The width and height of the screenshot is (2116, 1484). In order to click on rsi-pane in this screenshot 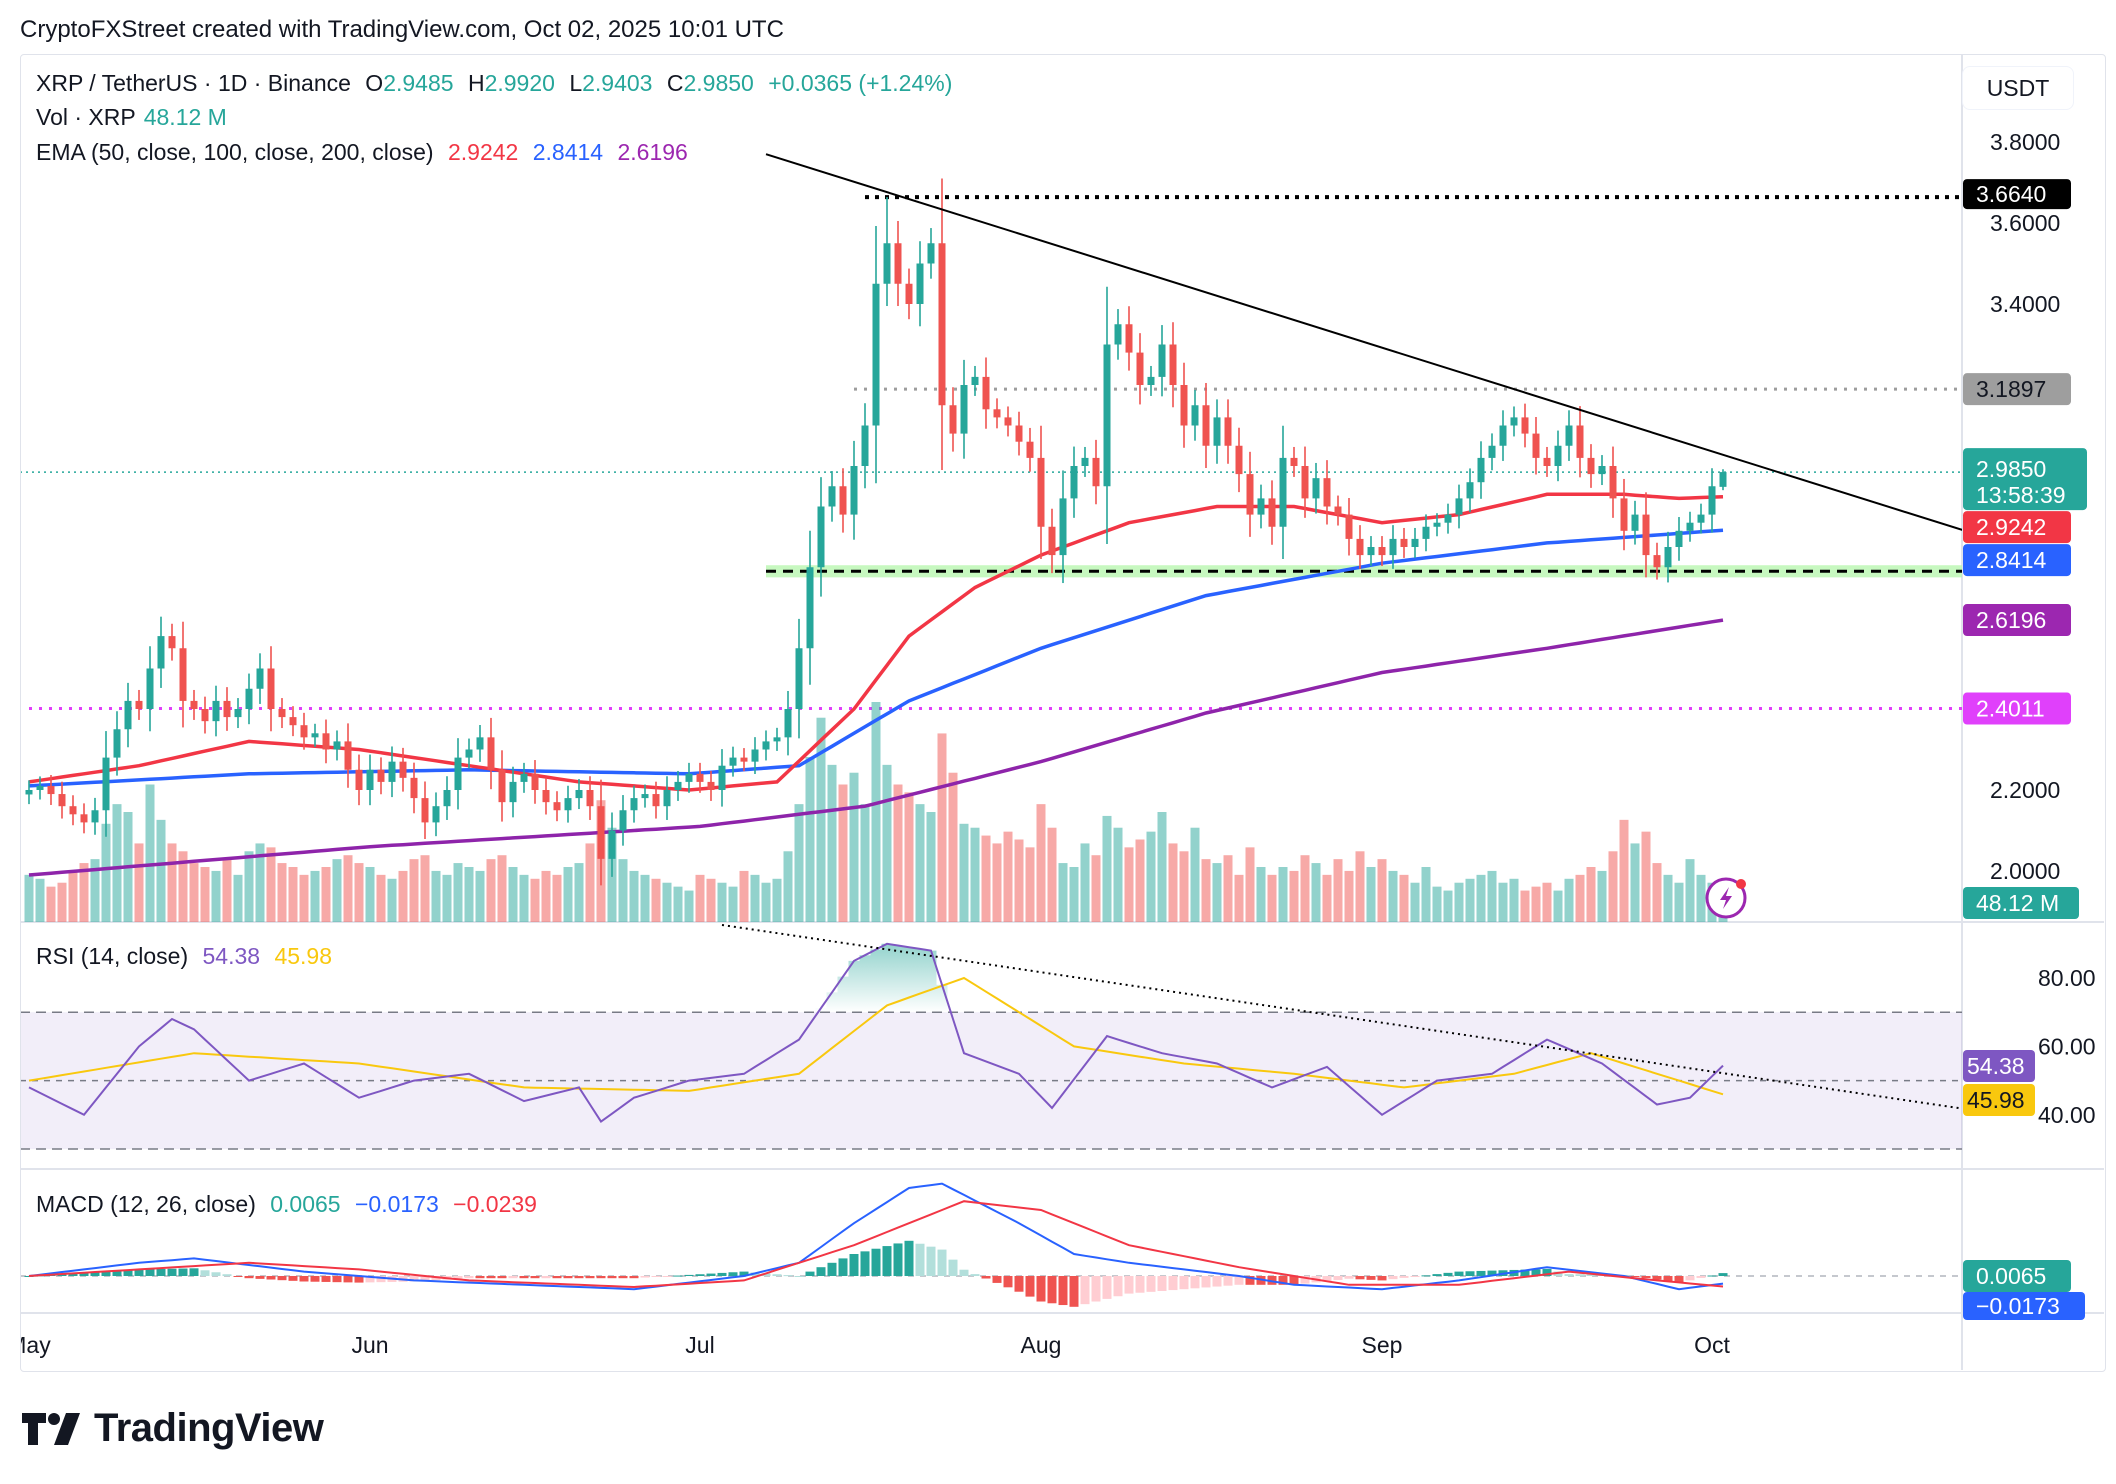, I will do `click(992, 1037)`.